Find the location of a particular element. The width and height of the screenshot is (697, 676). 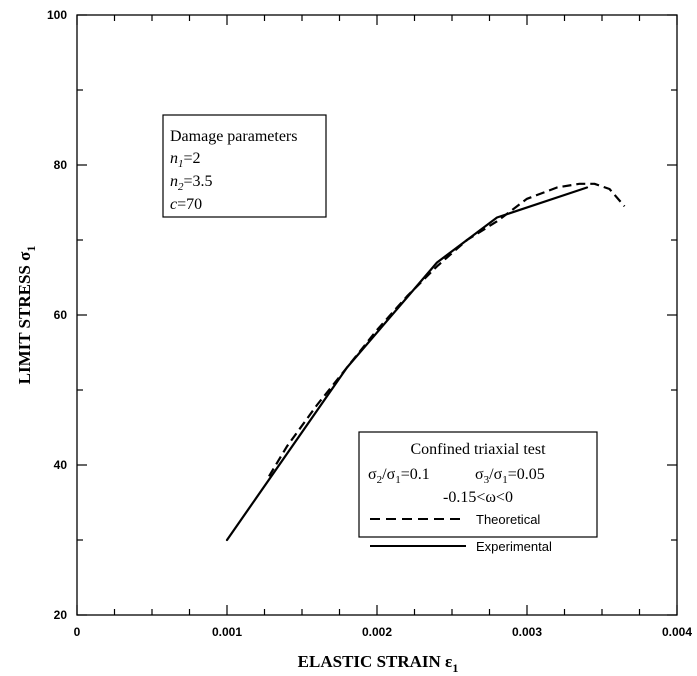

legend-title: Confined triaxial test is located at coordinates (478, 449).